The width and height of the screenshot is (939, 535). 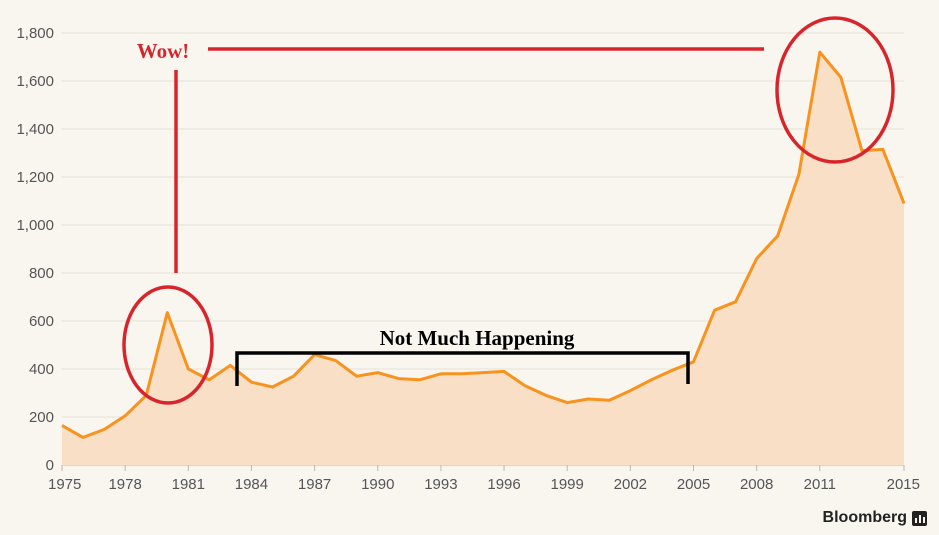 I want to click on data-point-2004, so click(x=672, y=370).